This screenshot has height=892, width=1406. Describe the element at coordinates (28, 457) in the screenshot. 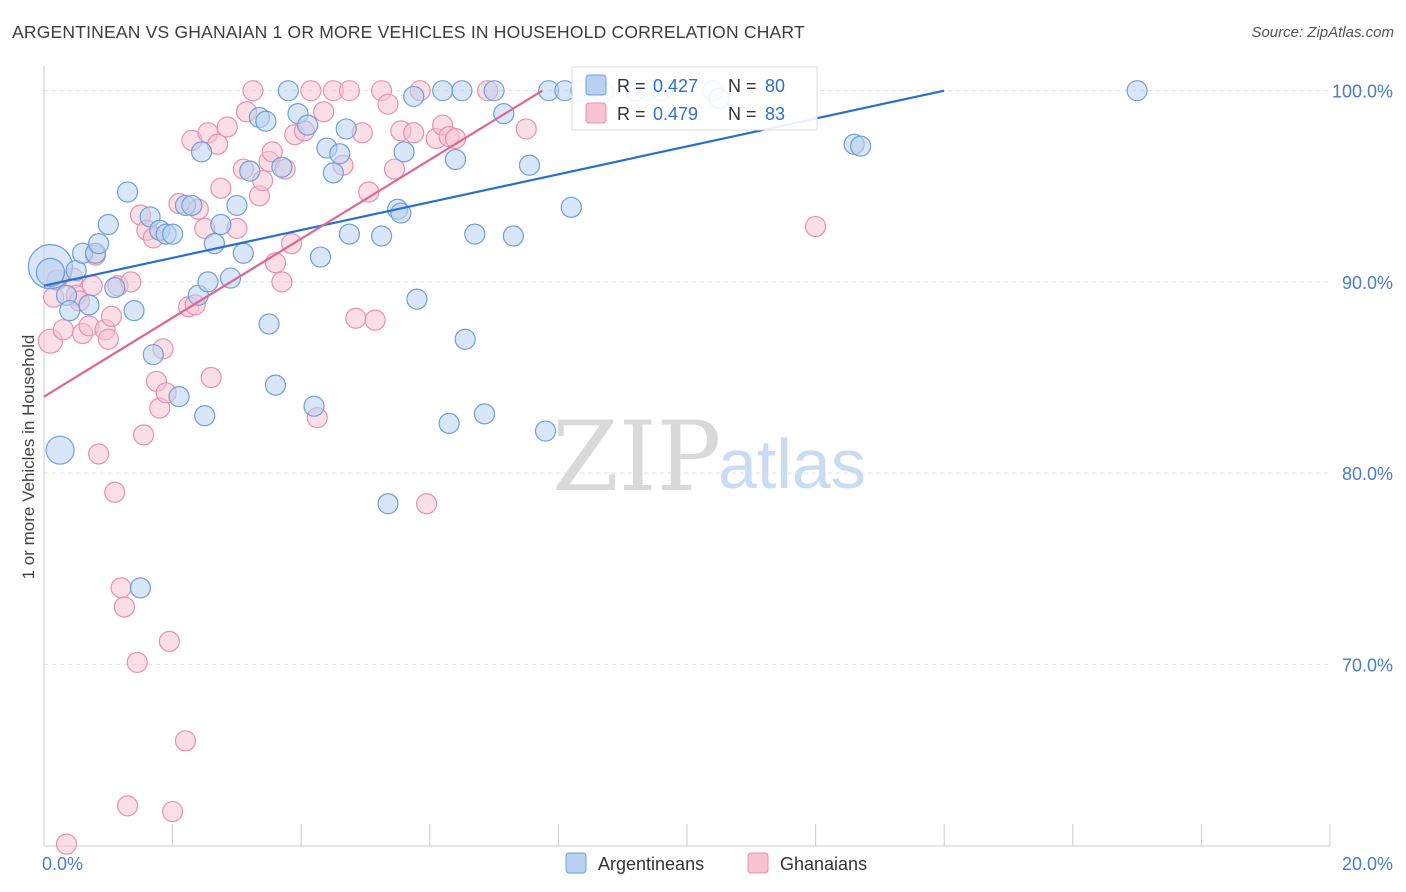

I see `y-axis-label: 1 or more Vehicles in Household` at that location.